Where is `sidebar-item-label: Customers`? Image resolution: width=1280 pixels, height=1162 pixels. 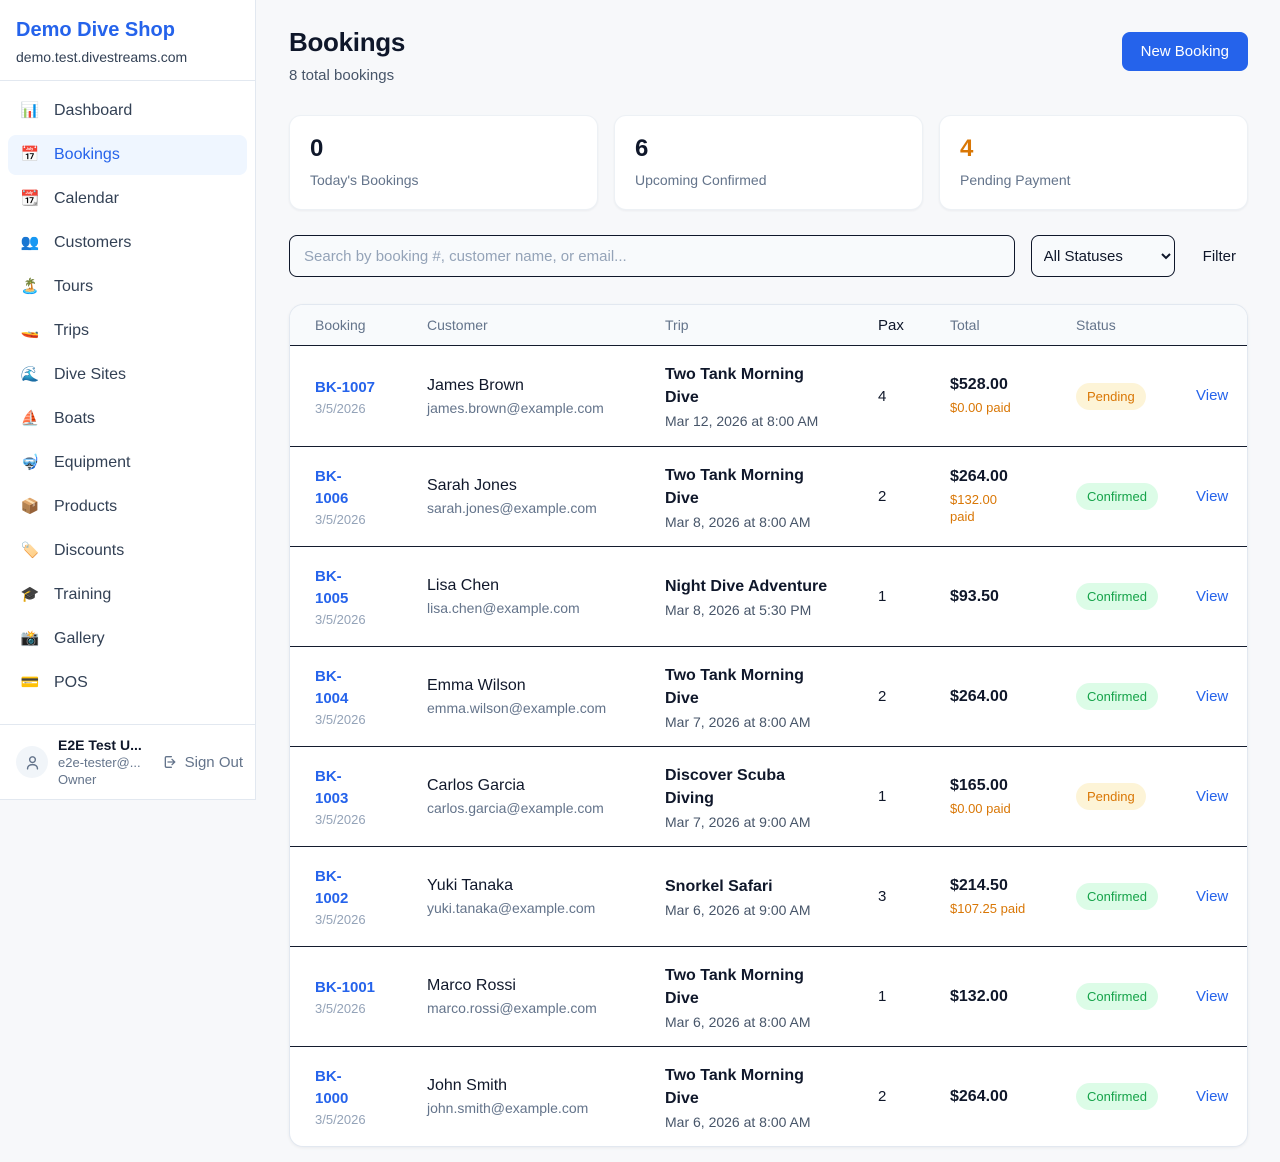 sidebar-item-label: Customers is located at coordinates (93, 242).